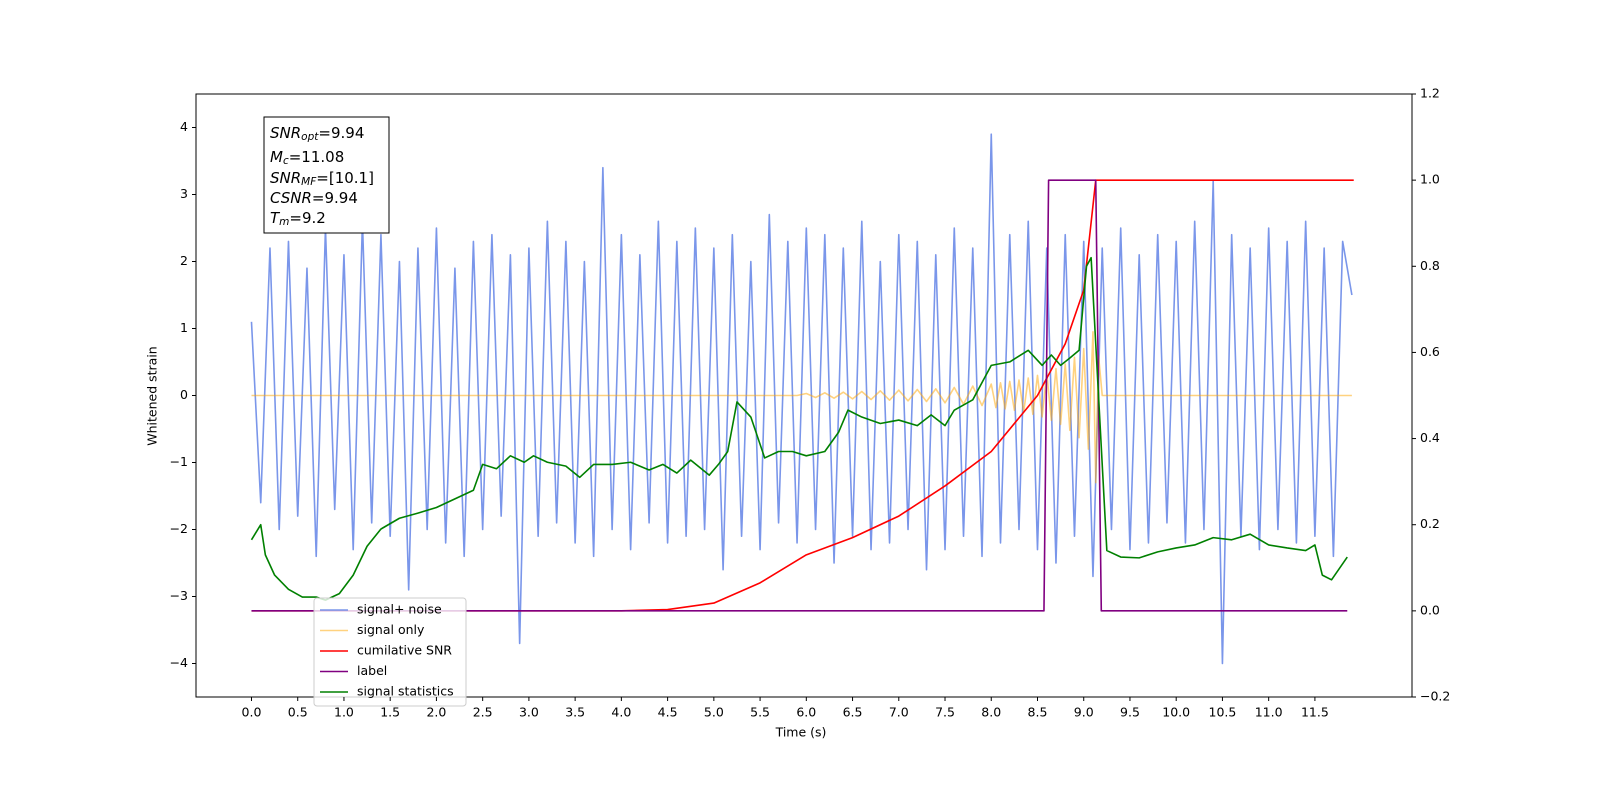 This screenshot has height=800, width=1600. Describe the element at coordinates (1130, 712) in the screenshot. I see `x-tick-label: 9.5` at that location.